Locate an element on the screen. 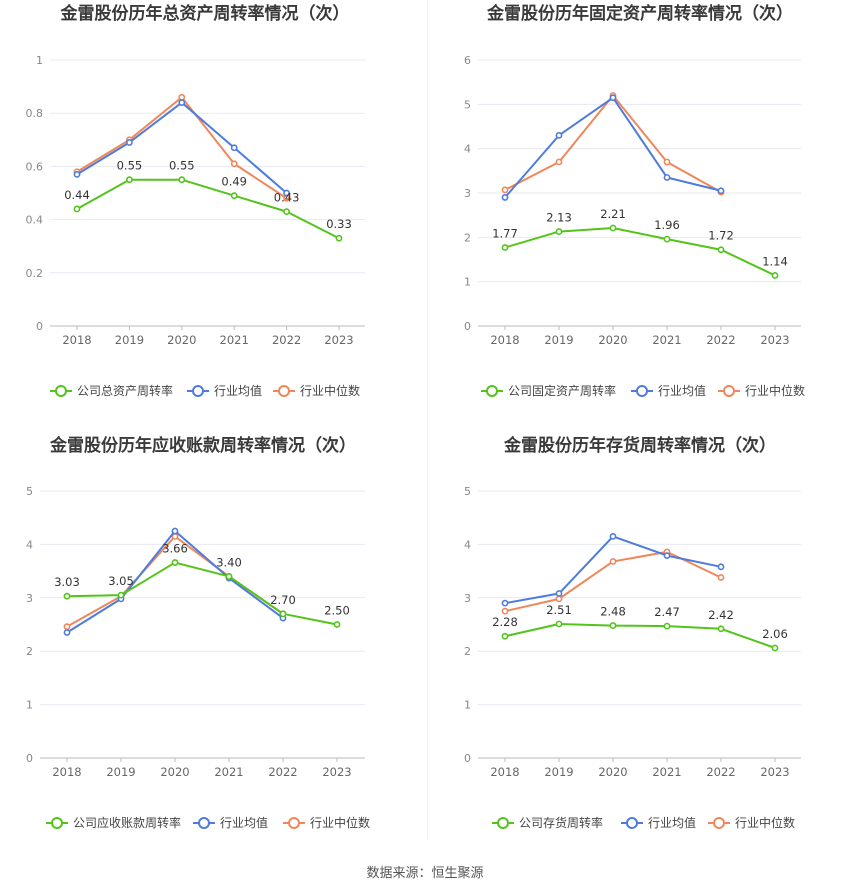  data-label: 3.05 is located at coordinates (121, 581).